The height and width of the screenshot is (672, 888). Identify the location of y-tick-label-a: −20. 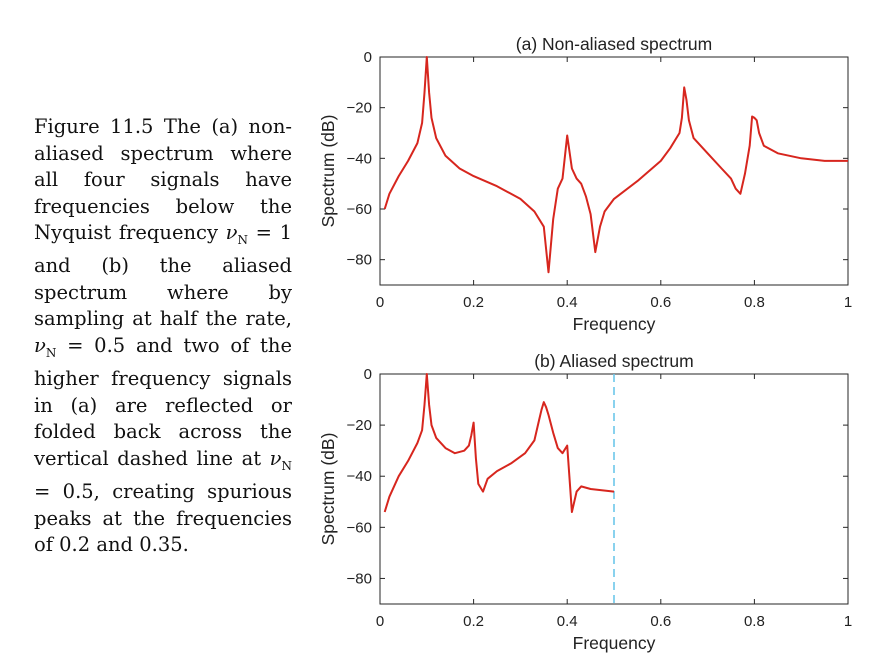
(359, 108).